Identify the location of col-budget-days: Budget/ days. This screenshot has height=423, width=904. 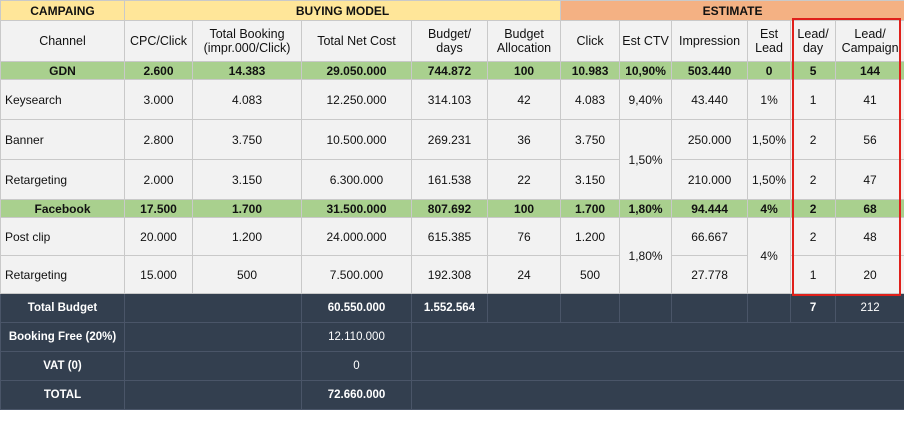
(449, 41).